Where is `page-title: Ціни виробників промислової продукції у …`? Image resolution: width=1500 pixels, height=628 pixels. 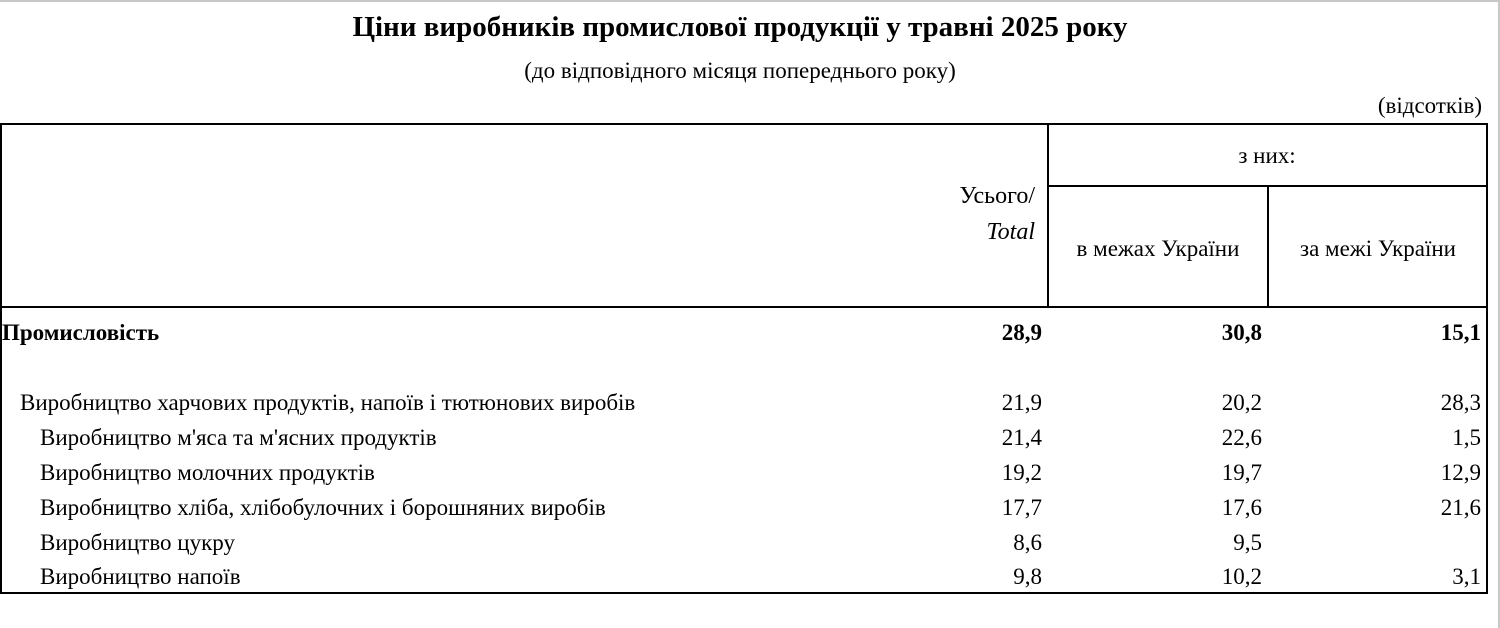
page-title: Ціни виробників промислової продукції у … is located at coordinates (740, 27).